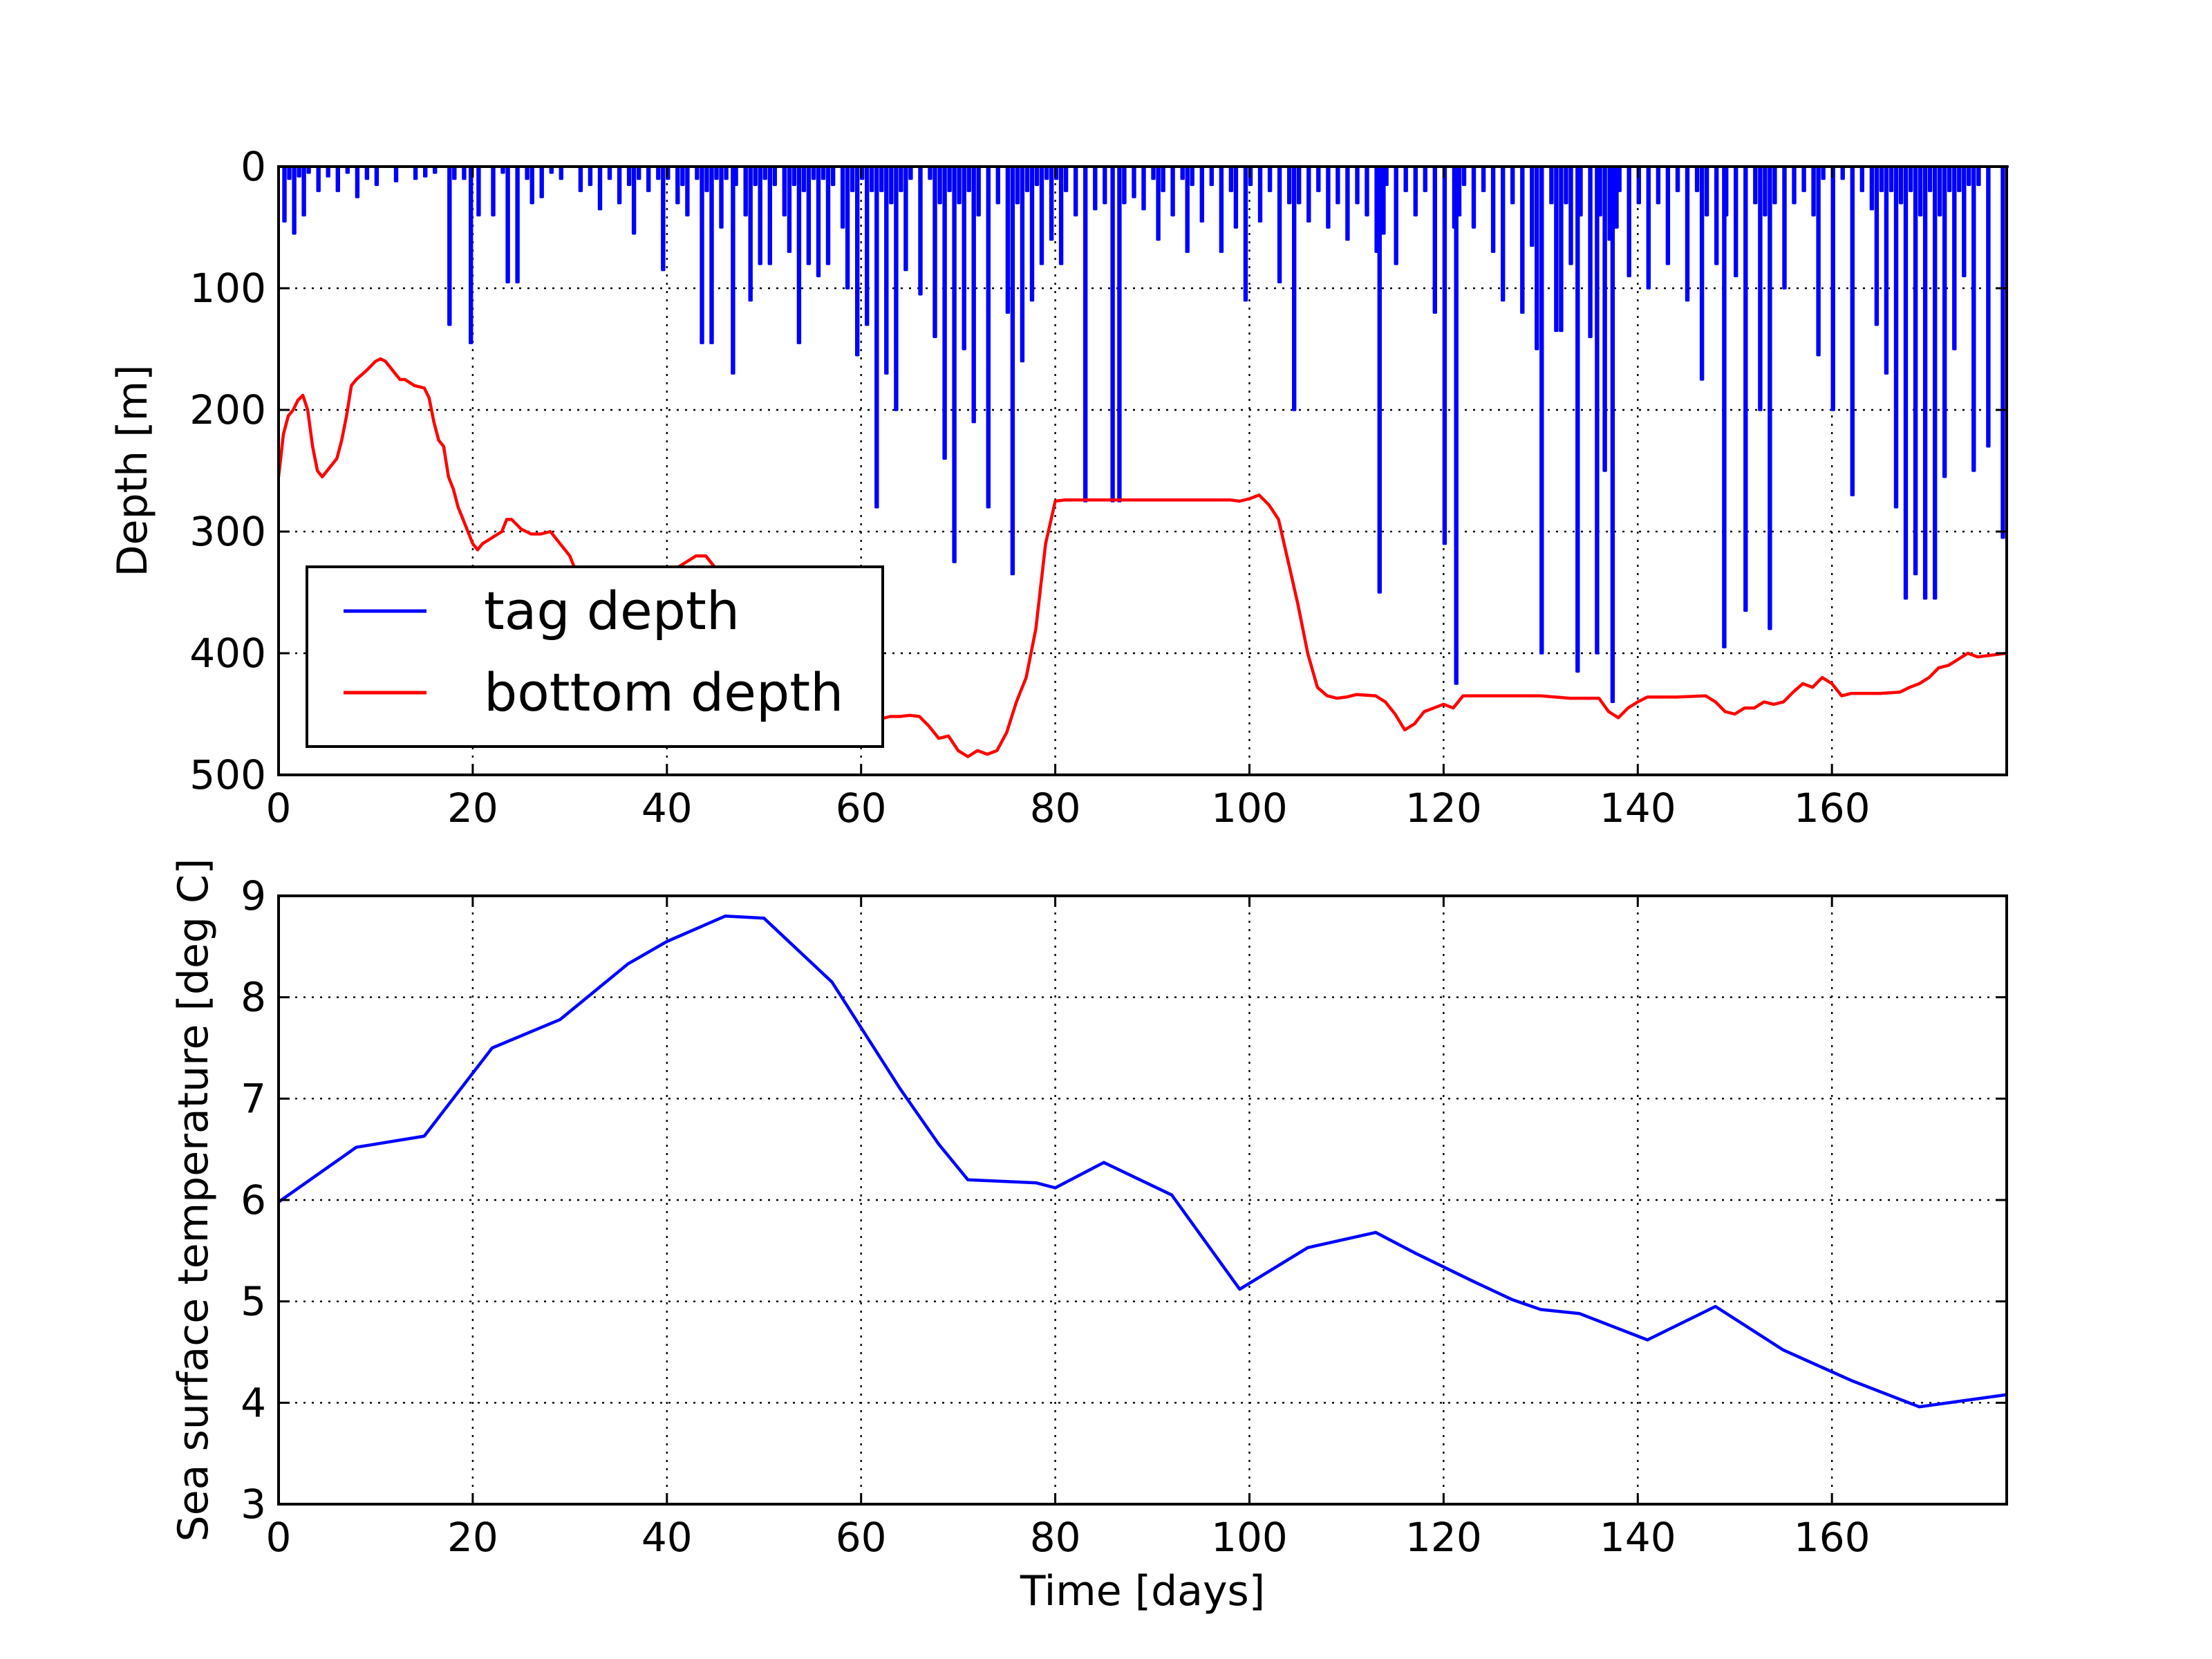 This screenshot has height=1659, width=2212. What do you see at coordinates (1443, 1537) in the screenshot?
I see `temperature-x-tick-label: 120` at bounding box center [1443, 1537].